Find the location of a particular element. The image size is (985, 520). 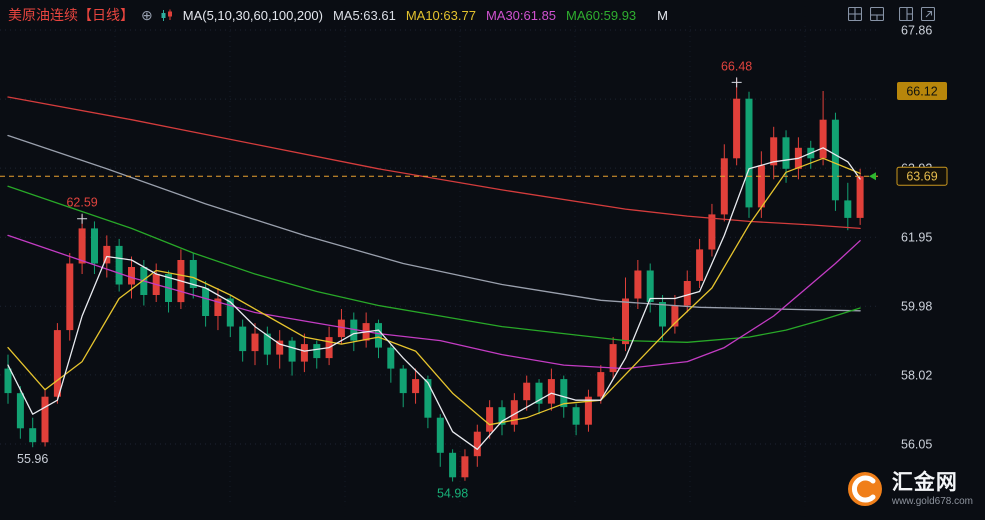

last-price-arrow-icon is located at coordinates (872, 176).